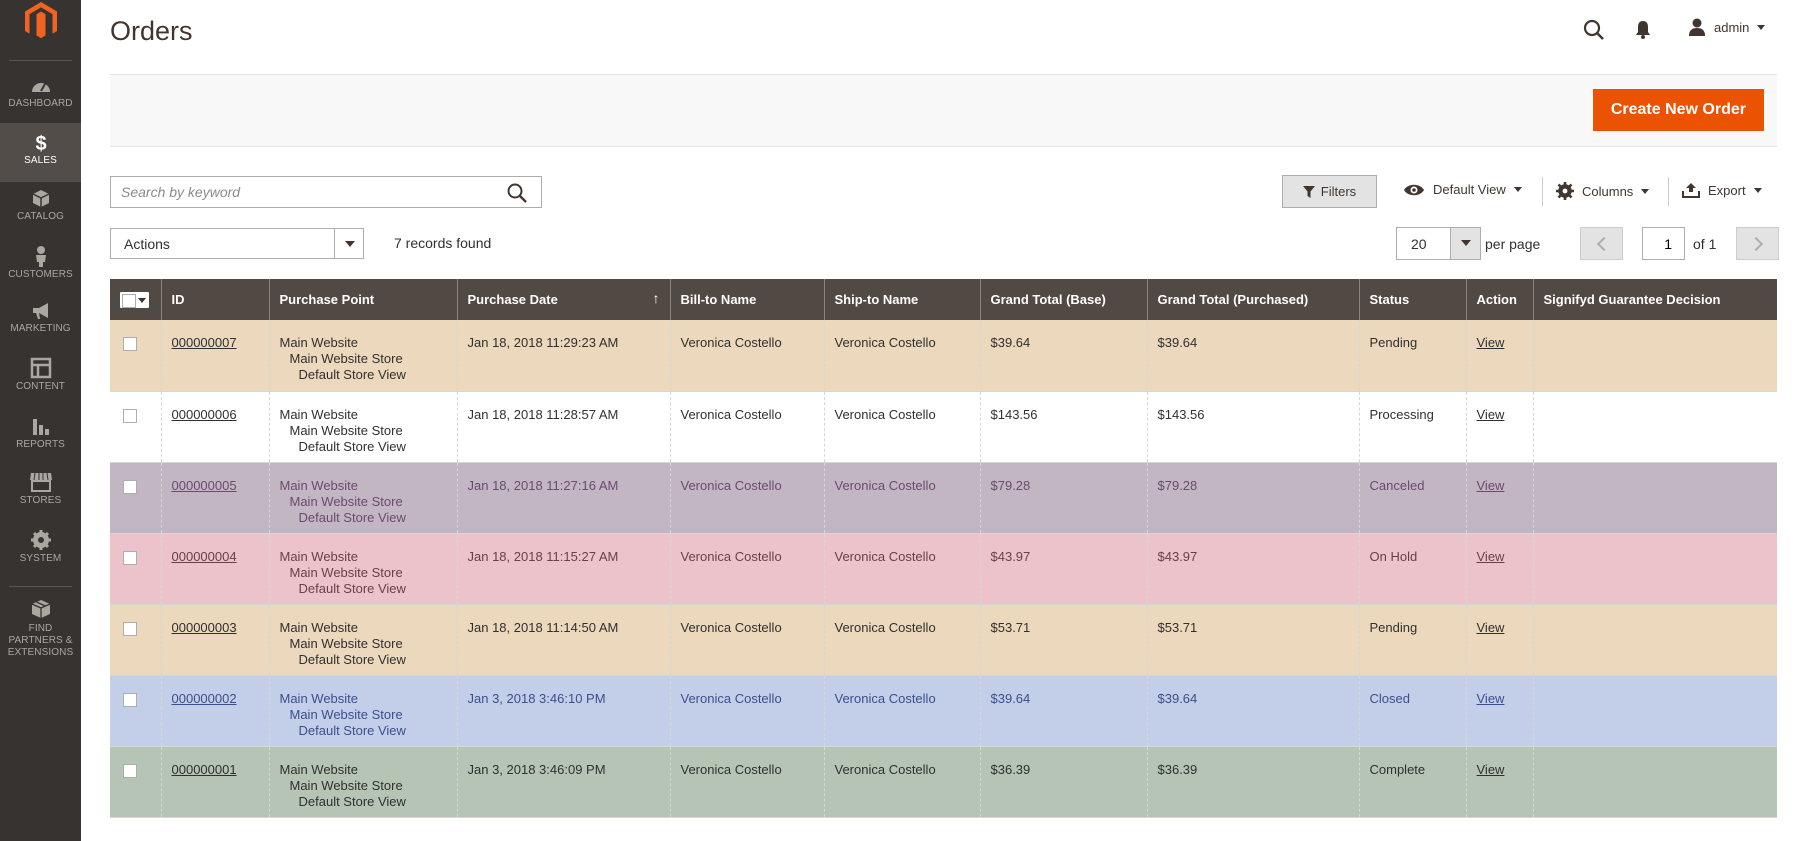 This screenshot has width=1800, height=841. I want to click on grand-total-purchased-cell: $36.39, so click(1252, 782).